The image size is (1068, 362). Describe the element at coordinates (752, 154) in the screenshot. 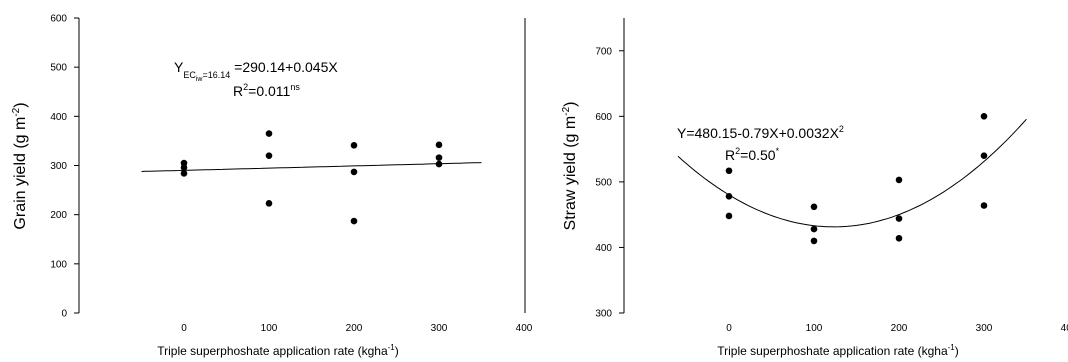

I see `r-squared-label: R2=0.50*` at that location.